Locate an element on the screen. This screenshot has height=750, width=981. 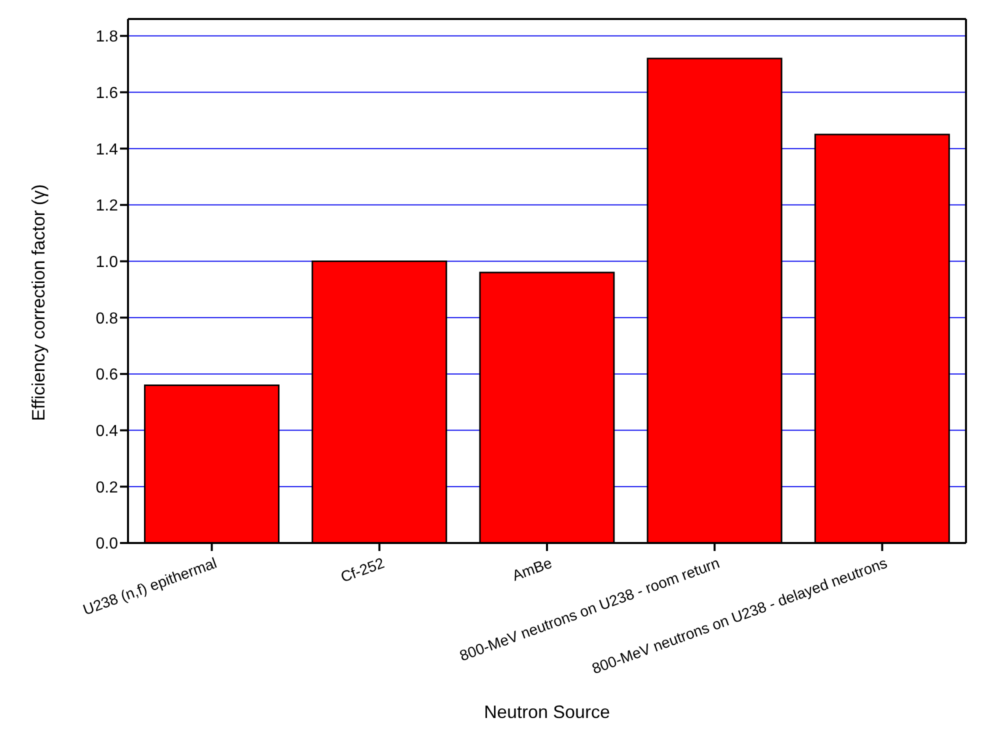
y-axis-title: Efficiency correction factor (γ) is located at coordinates (38, 302).